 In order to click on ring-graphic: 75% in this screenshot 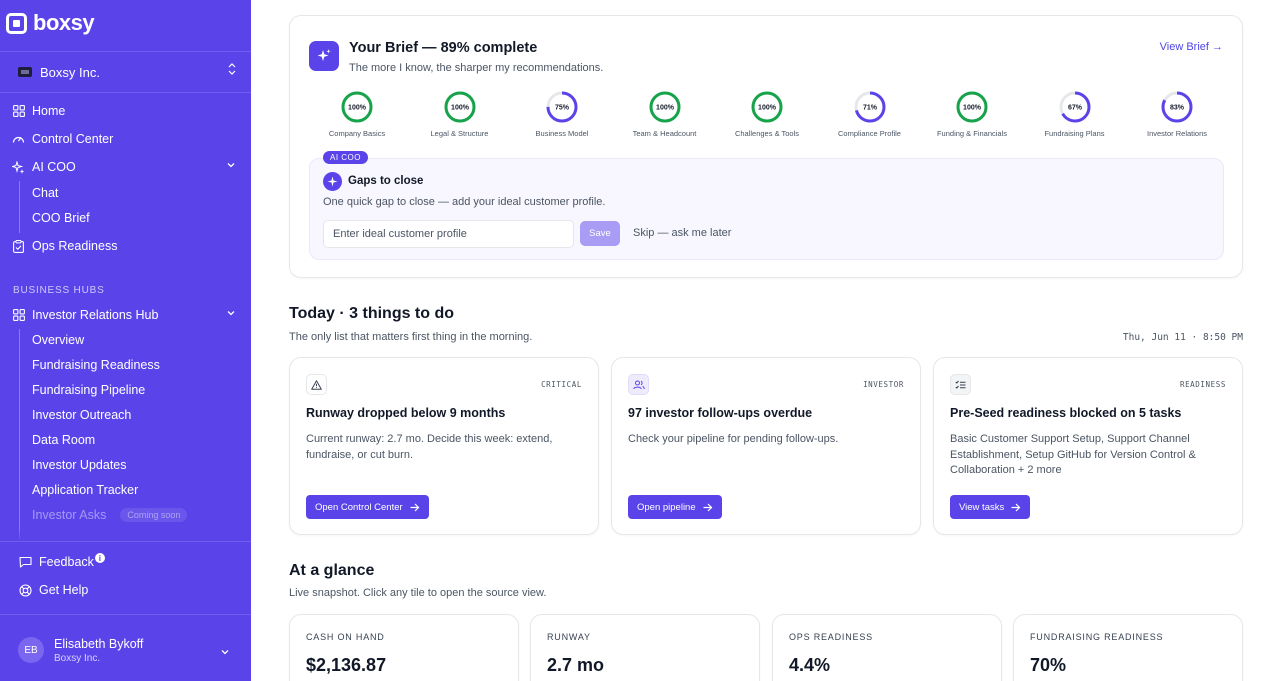, I will do `click(562, 107)`.